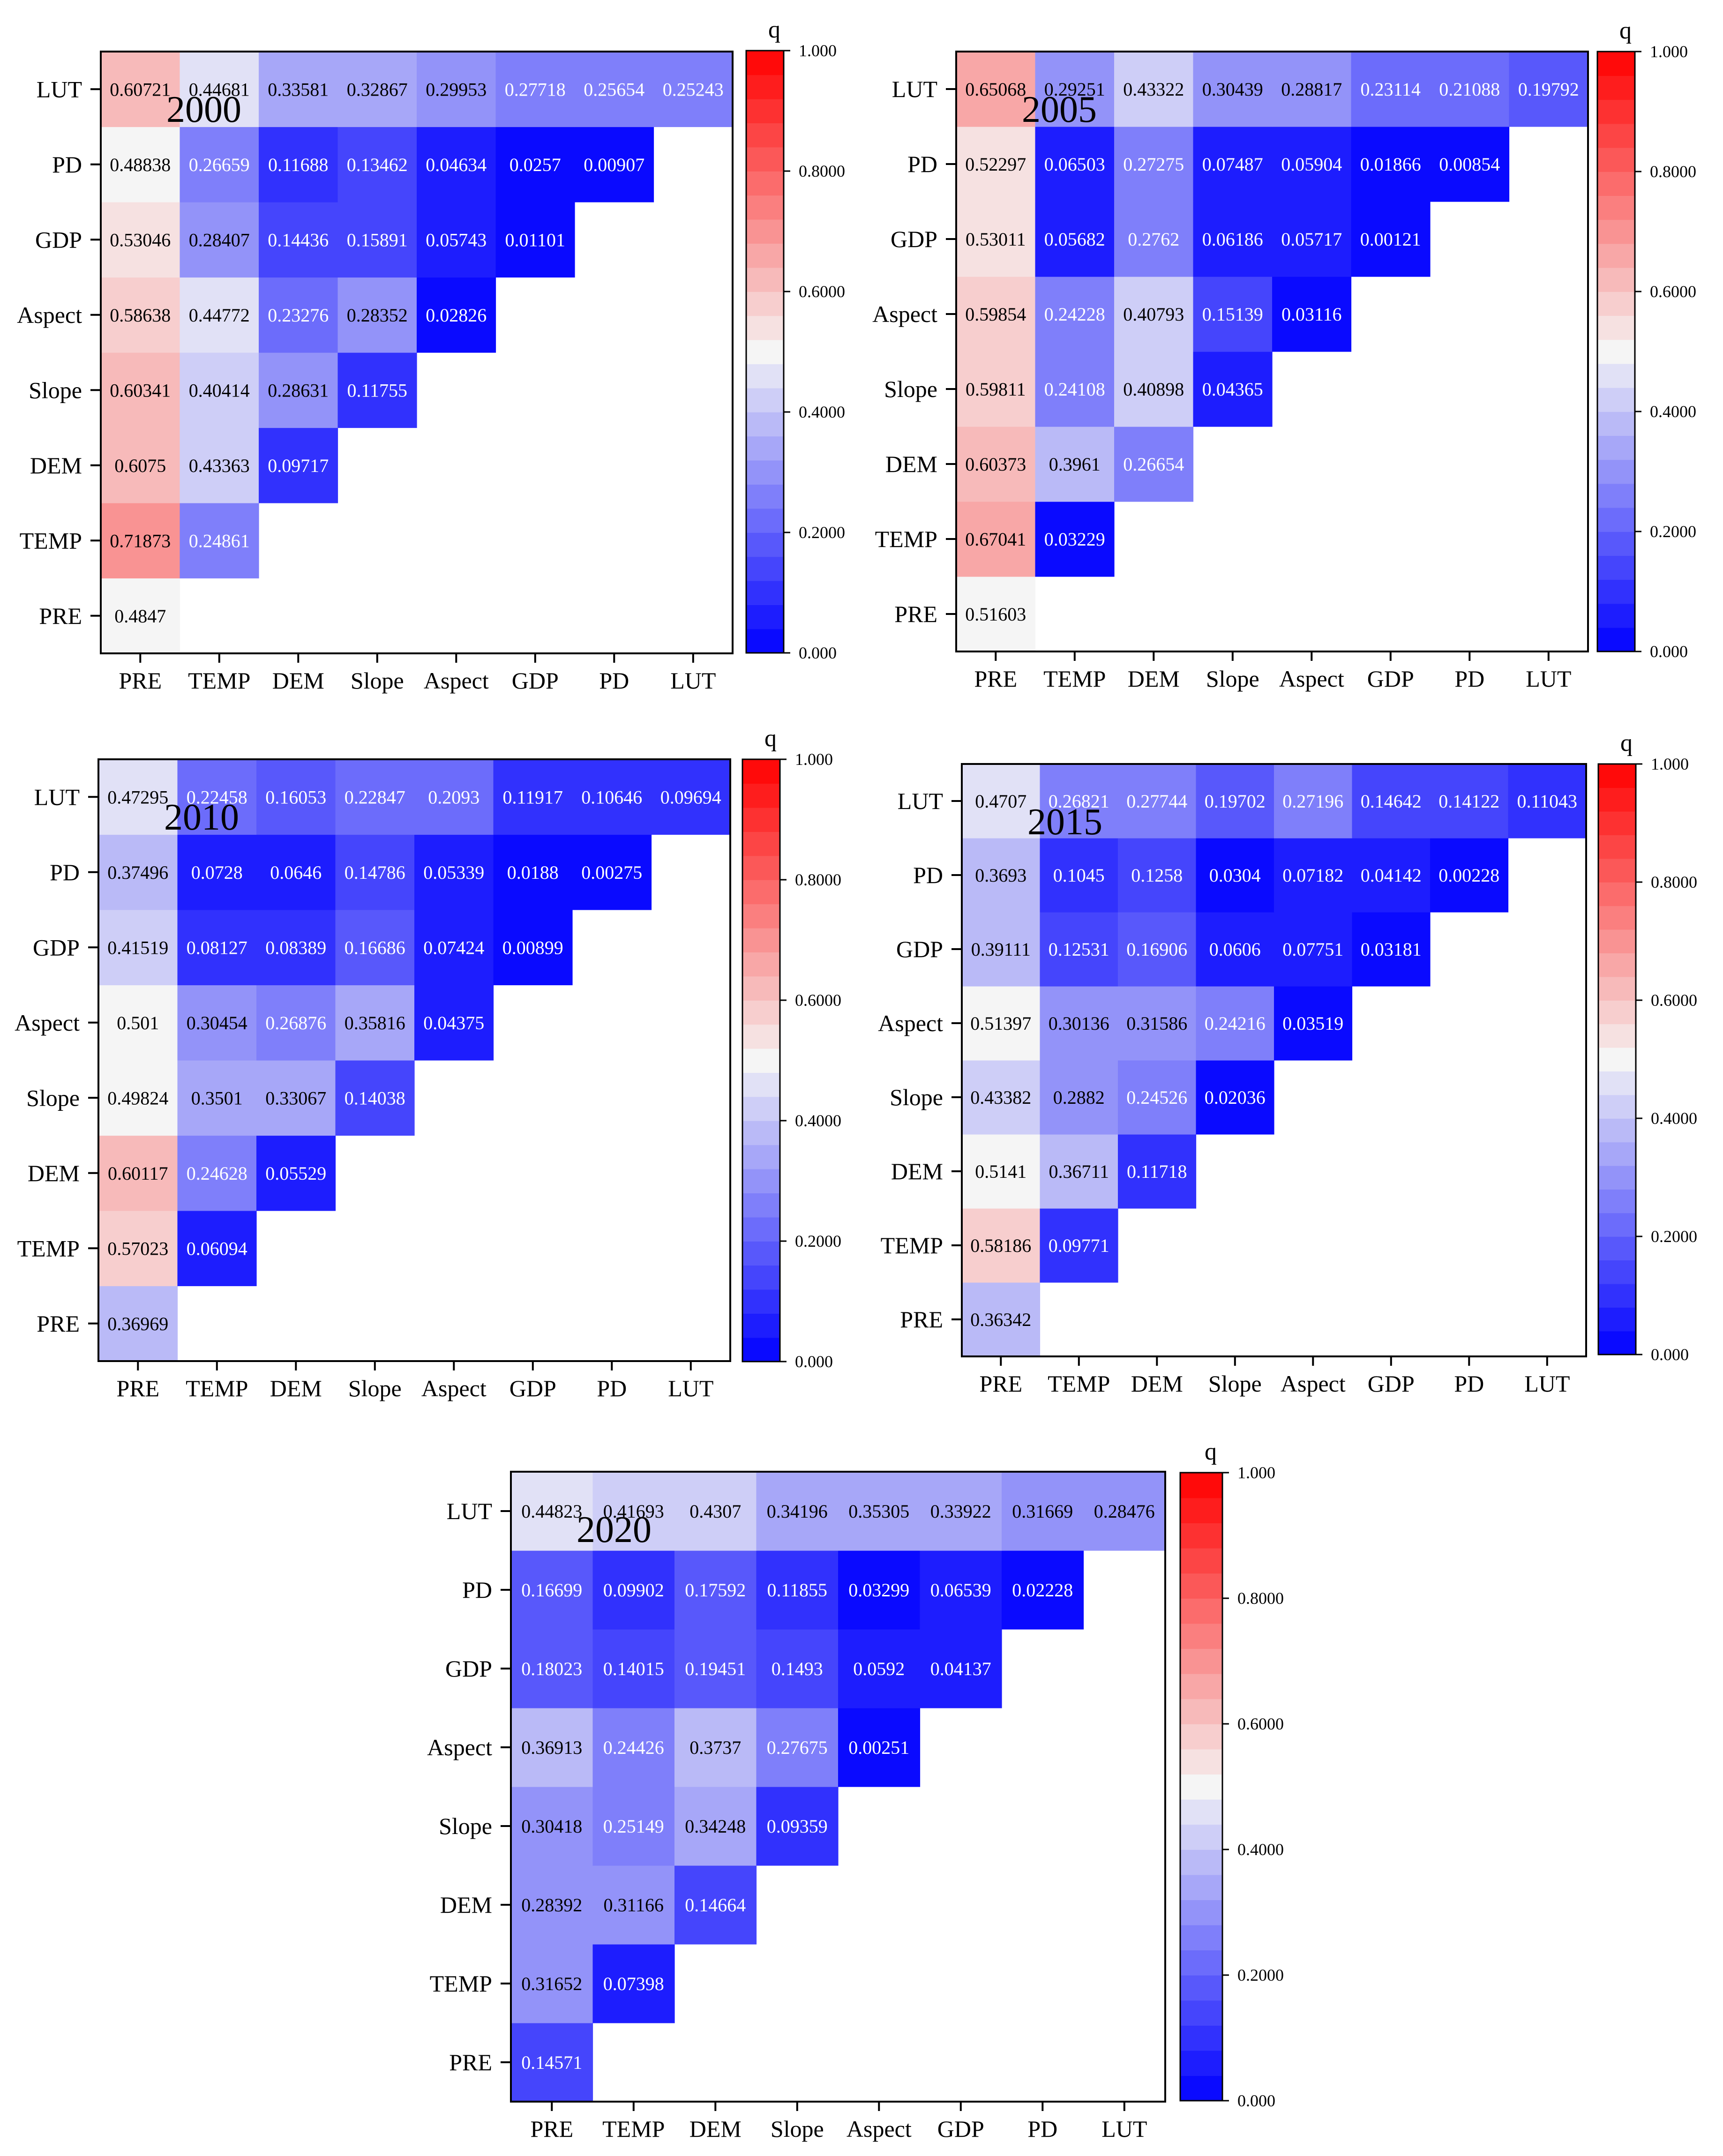 The image size is (1723, 2156). Describe the element at coordinates (140, 240) in the screenshot. I see `cell-value-label: 0.53046` at that location.